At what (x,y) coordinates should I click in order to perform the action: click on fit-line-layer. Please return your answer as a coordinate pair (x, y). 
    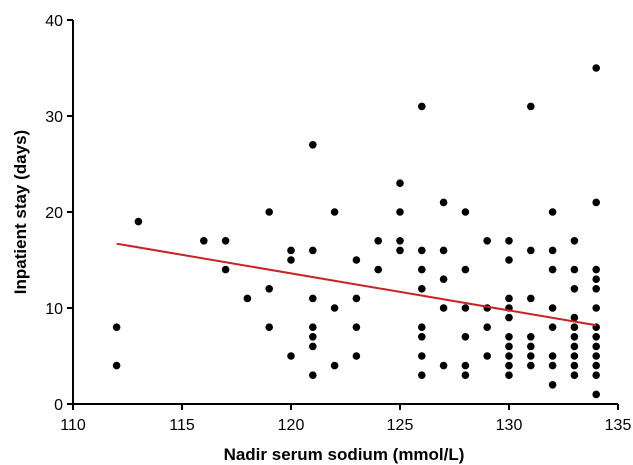
    Looking at the image, I should click on (356, 284).